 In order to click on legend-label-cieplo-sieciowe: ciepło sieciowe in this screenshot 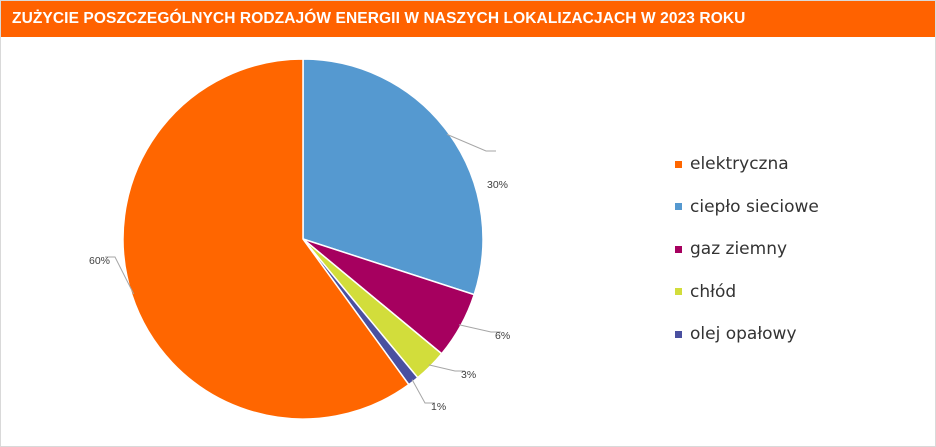, I will do `click(754, 206)`.